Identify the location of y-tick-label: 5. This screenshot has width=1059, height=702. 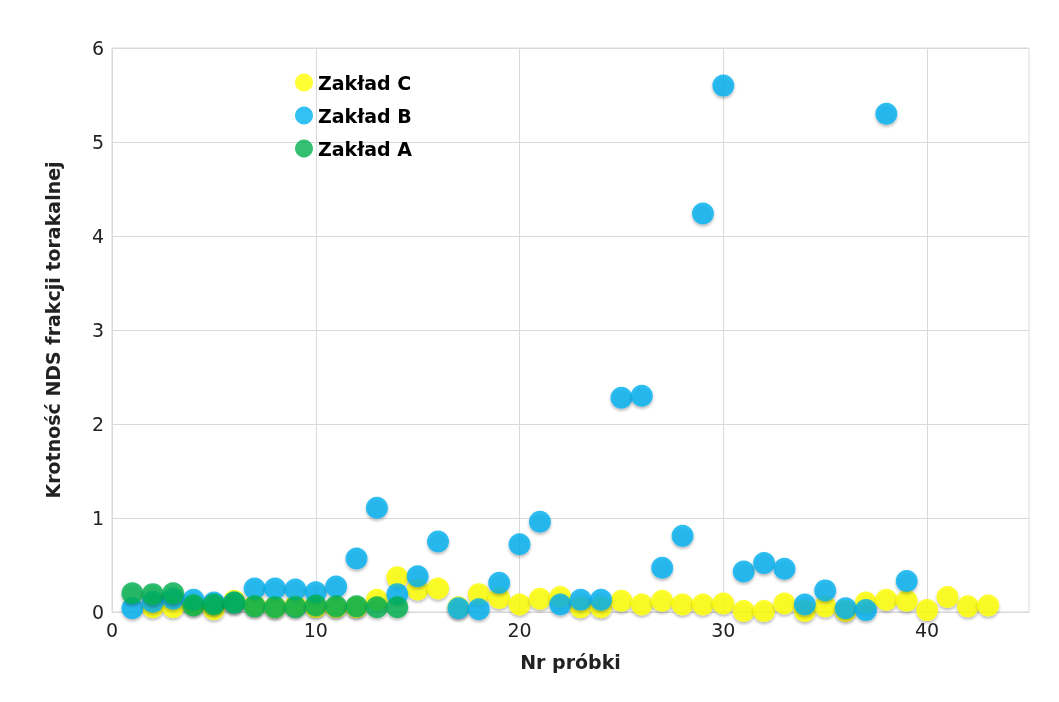
(97, 142).